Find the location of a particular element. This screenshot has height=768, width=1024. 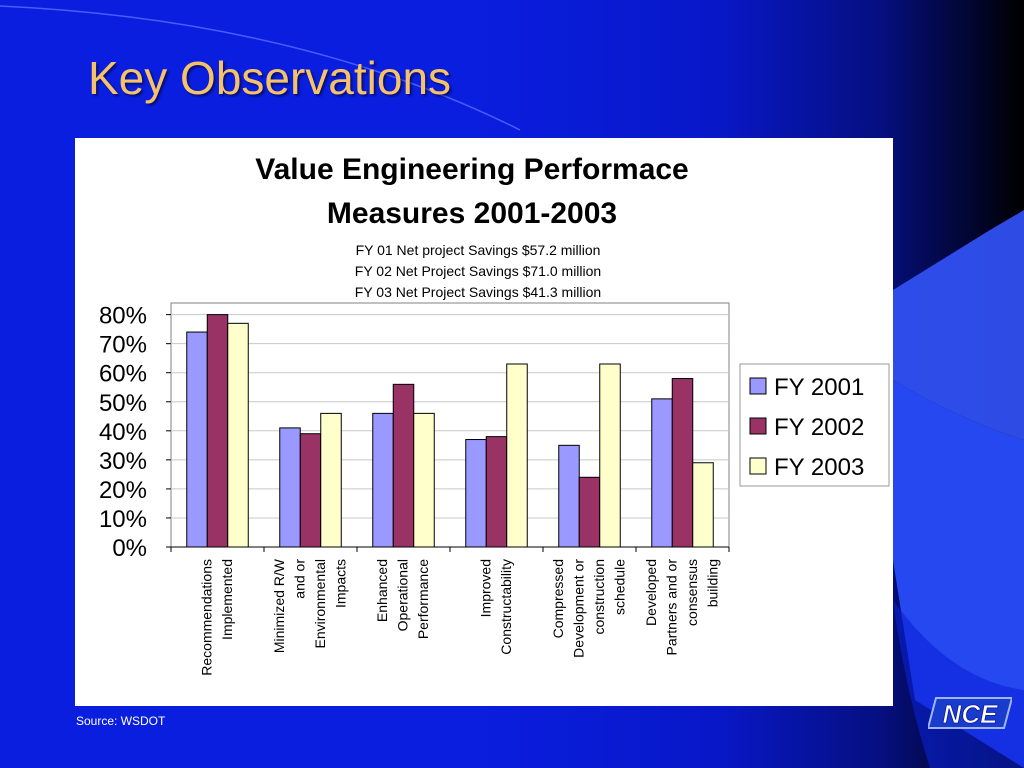

x-category-label-line: Enhanced is located at coordinates (382, 590).